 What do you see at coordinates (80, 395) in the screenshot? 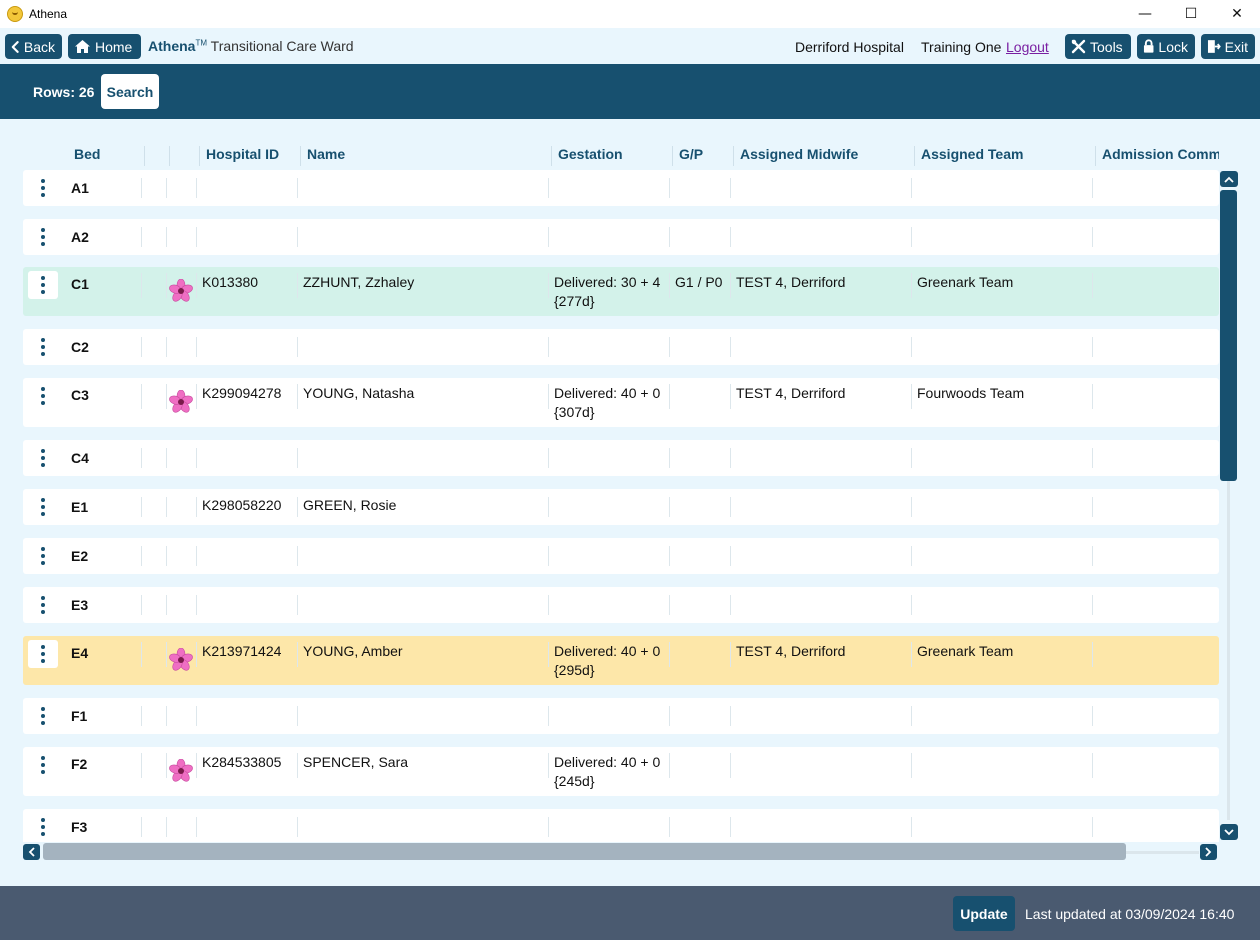
I see `bed-label: C3` at bounding box center [80, 395].